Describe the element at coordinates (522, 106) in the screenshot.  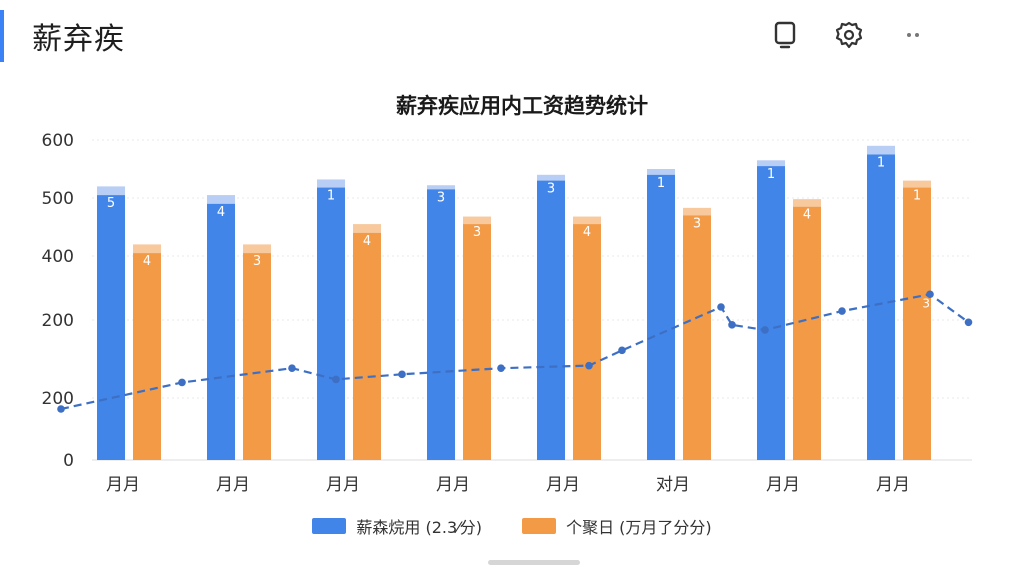
I see `chart-title: 薪弃疾应用内工资趋势统计` at that location.